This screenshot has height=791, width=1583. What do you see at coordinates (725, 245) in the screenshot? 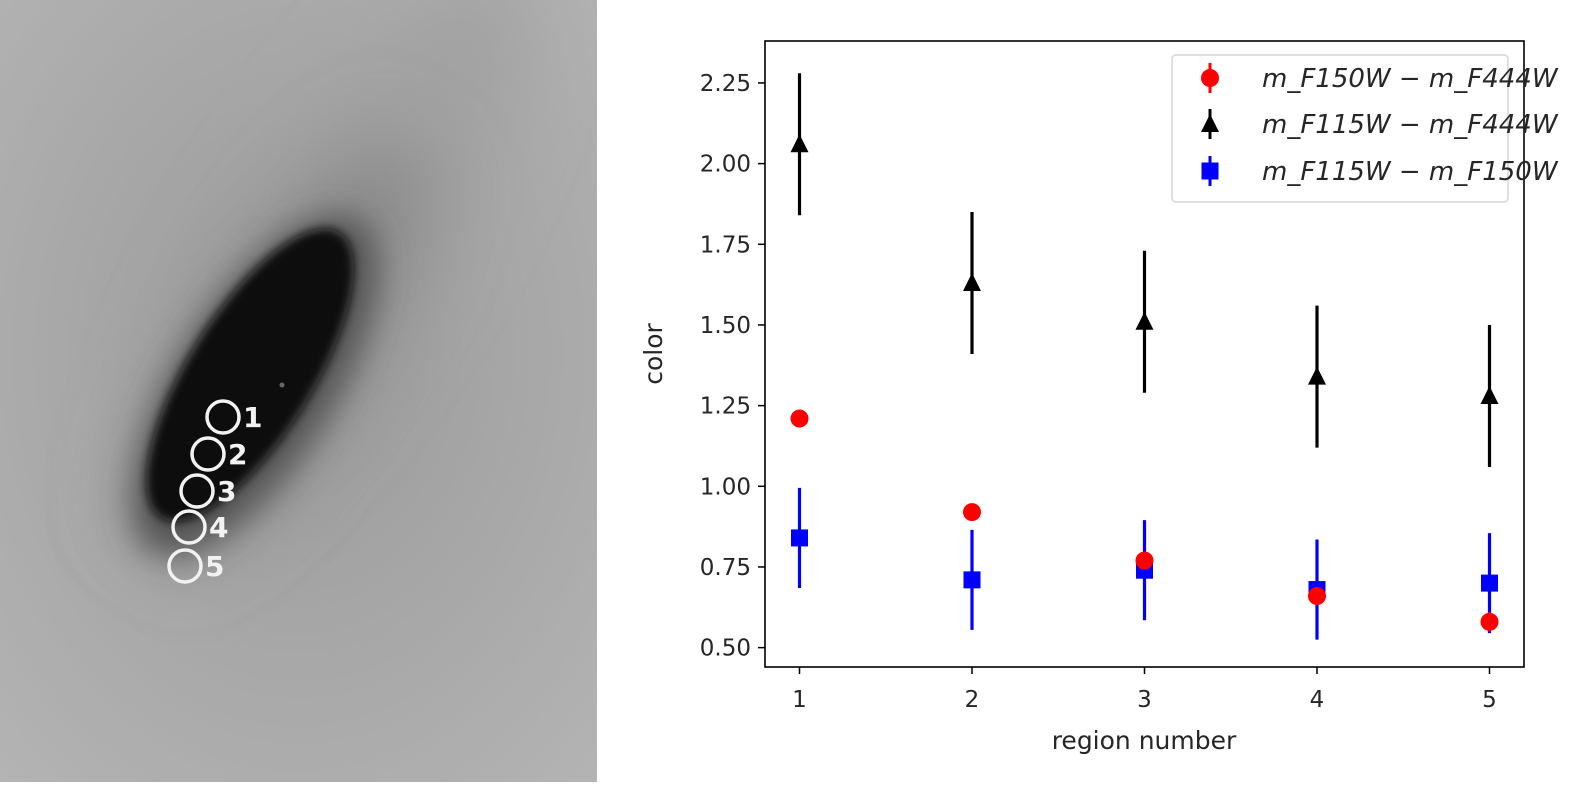
I see `y-tick-label: 1.75` at bounding box center [725, 245].